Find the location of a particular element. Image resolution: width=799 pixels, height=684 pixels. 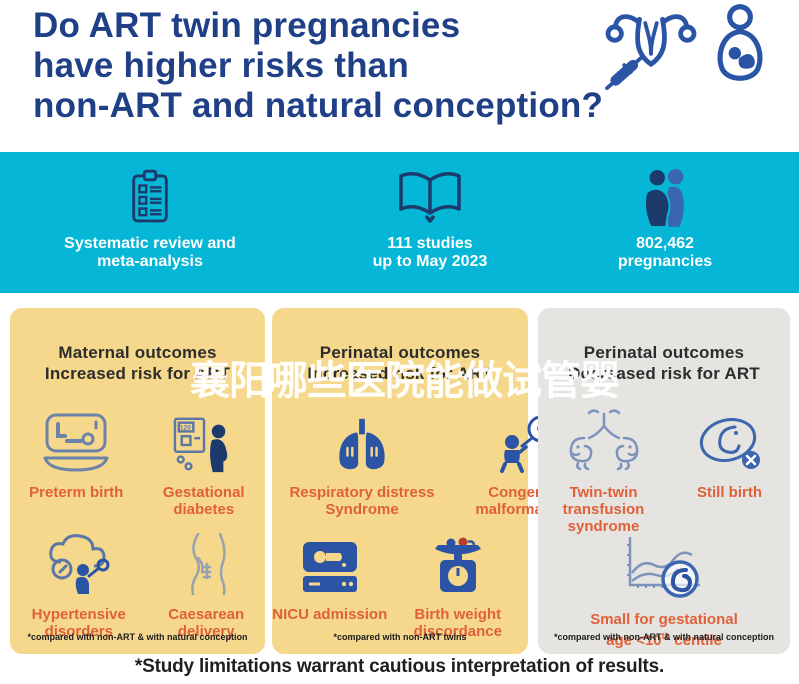

stat-text: 802,462 pregnancies is located at coordinates (665, 252).